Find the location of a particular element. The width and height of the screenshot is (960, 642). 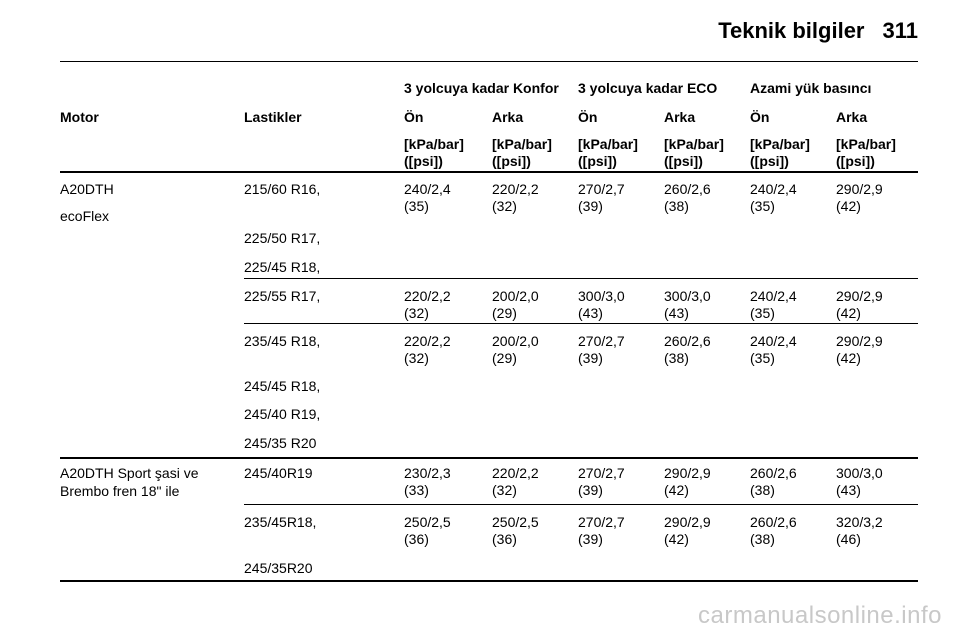

column-header-motor: Motor is located at coordinates (79, 117).